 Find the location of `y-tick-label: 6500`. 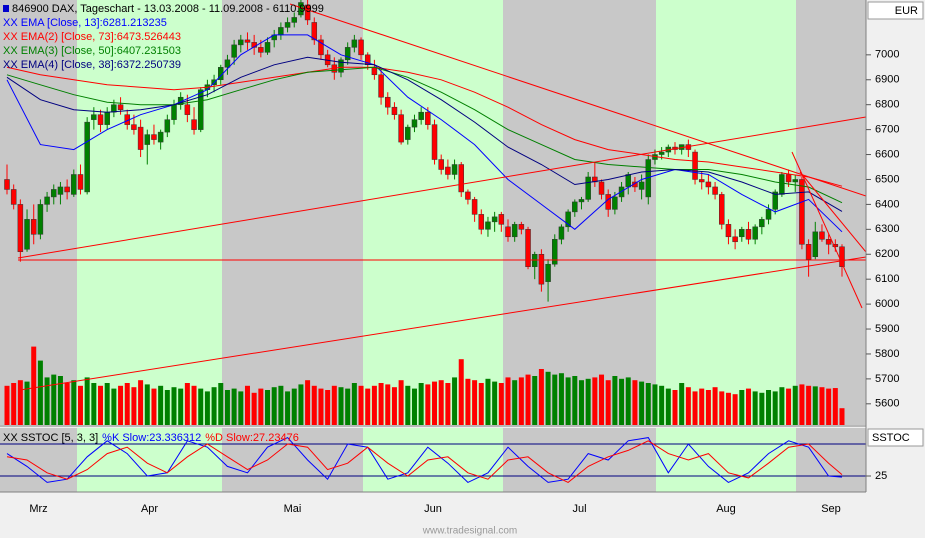

y-tick-label: 6500 is located at coordinates (887, 179).